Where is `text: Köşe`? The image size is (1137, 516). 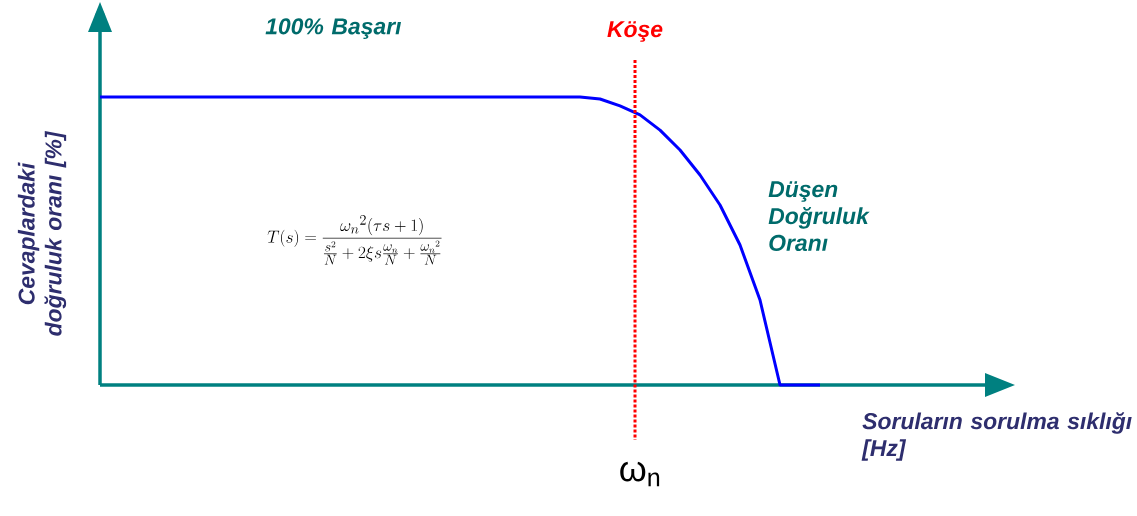
text: Köşe is located at coordinates (635, 31).